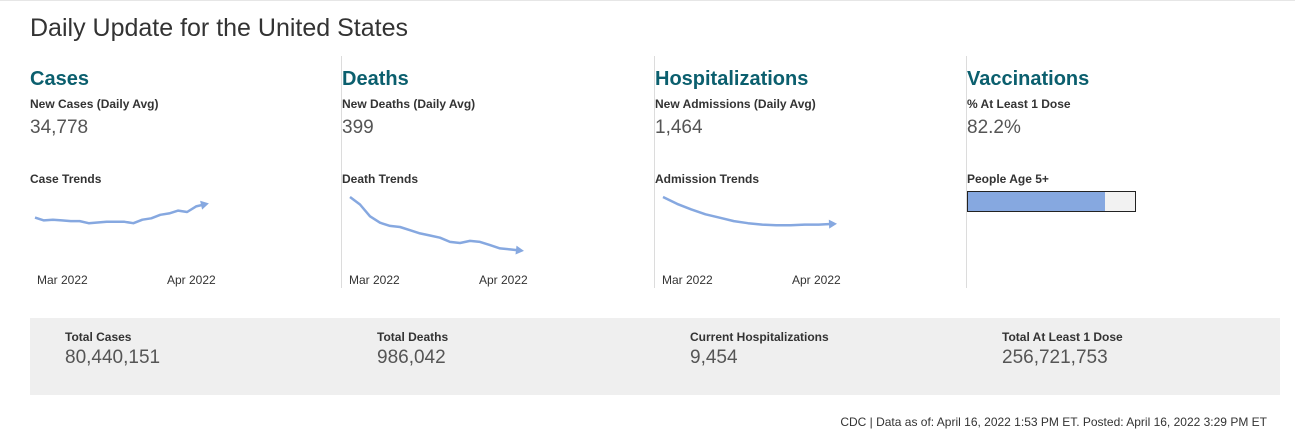 The width and height of the screenshot is (1295, 446). Describe the element at coordinates (413, 337) in the screenshot. I see `total-deaths-label: Total Deaths` at that location.